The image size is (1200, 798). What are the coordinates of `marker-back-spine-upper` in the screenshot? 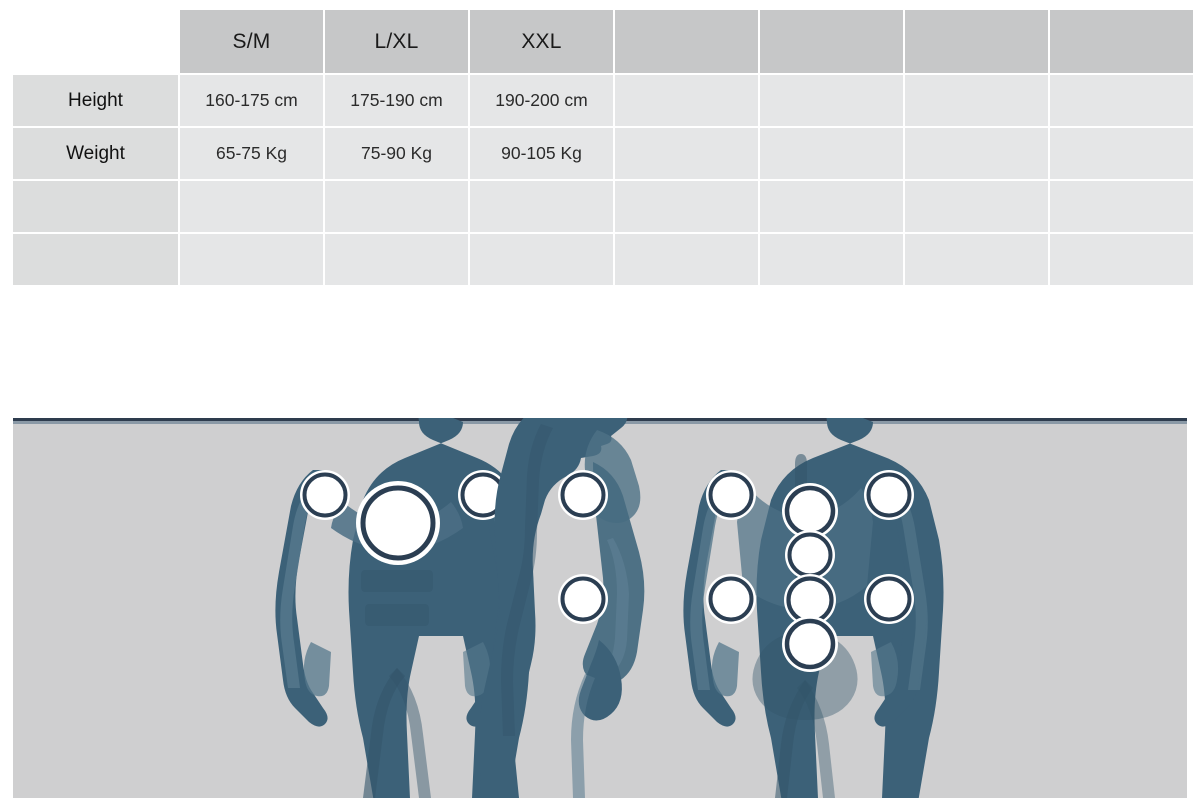 It's located at (810, 511).